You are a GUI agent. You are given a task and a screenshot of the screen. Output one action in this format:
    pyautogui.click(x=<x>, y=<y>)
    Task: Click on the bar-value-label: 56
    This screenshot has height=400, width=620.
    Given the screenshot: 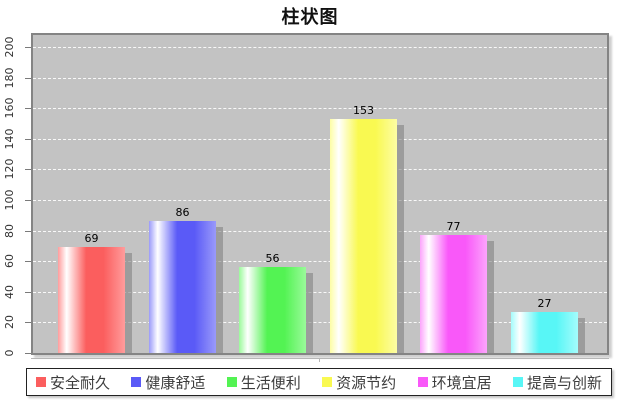 What is the action you would take?
    pyautogui.click(x=272, y=258)
    